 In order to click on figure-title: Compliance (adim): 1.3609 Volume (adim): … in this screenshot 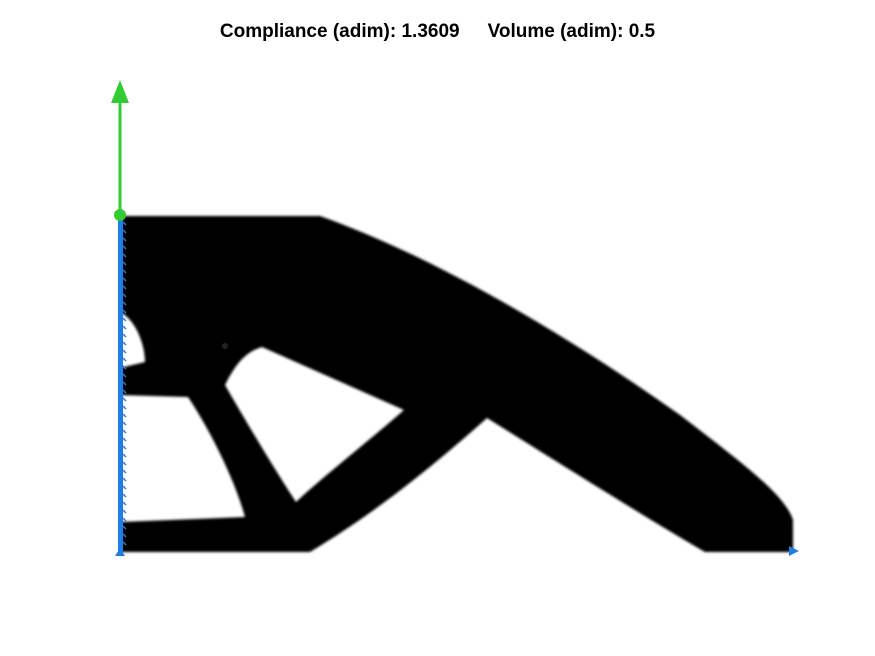, I will do `click(437, 32)`.